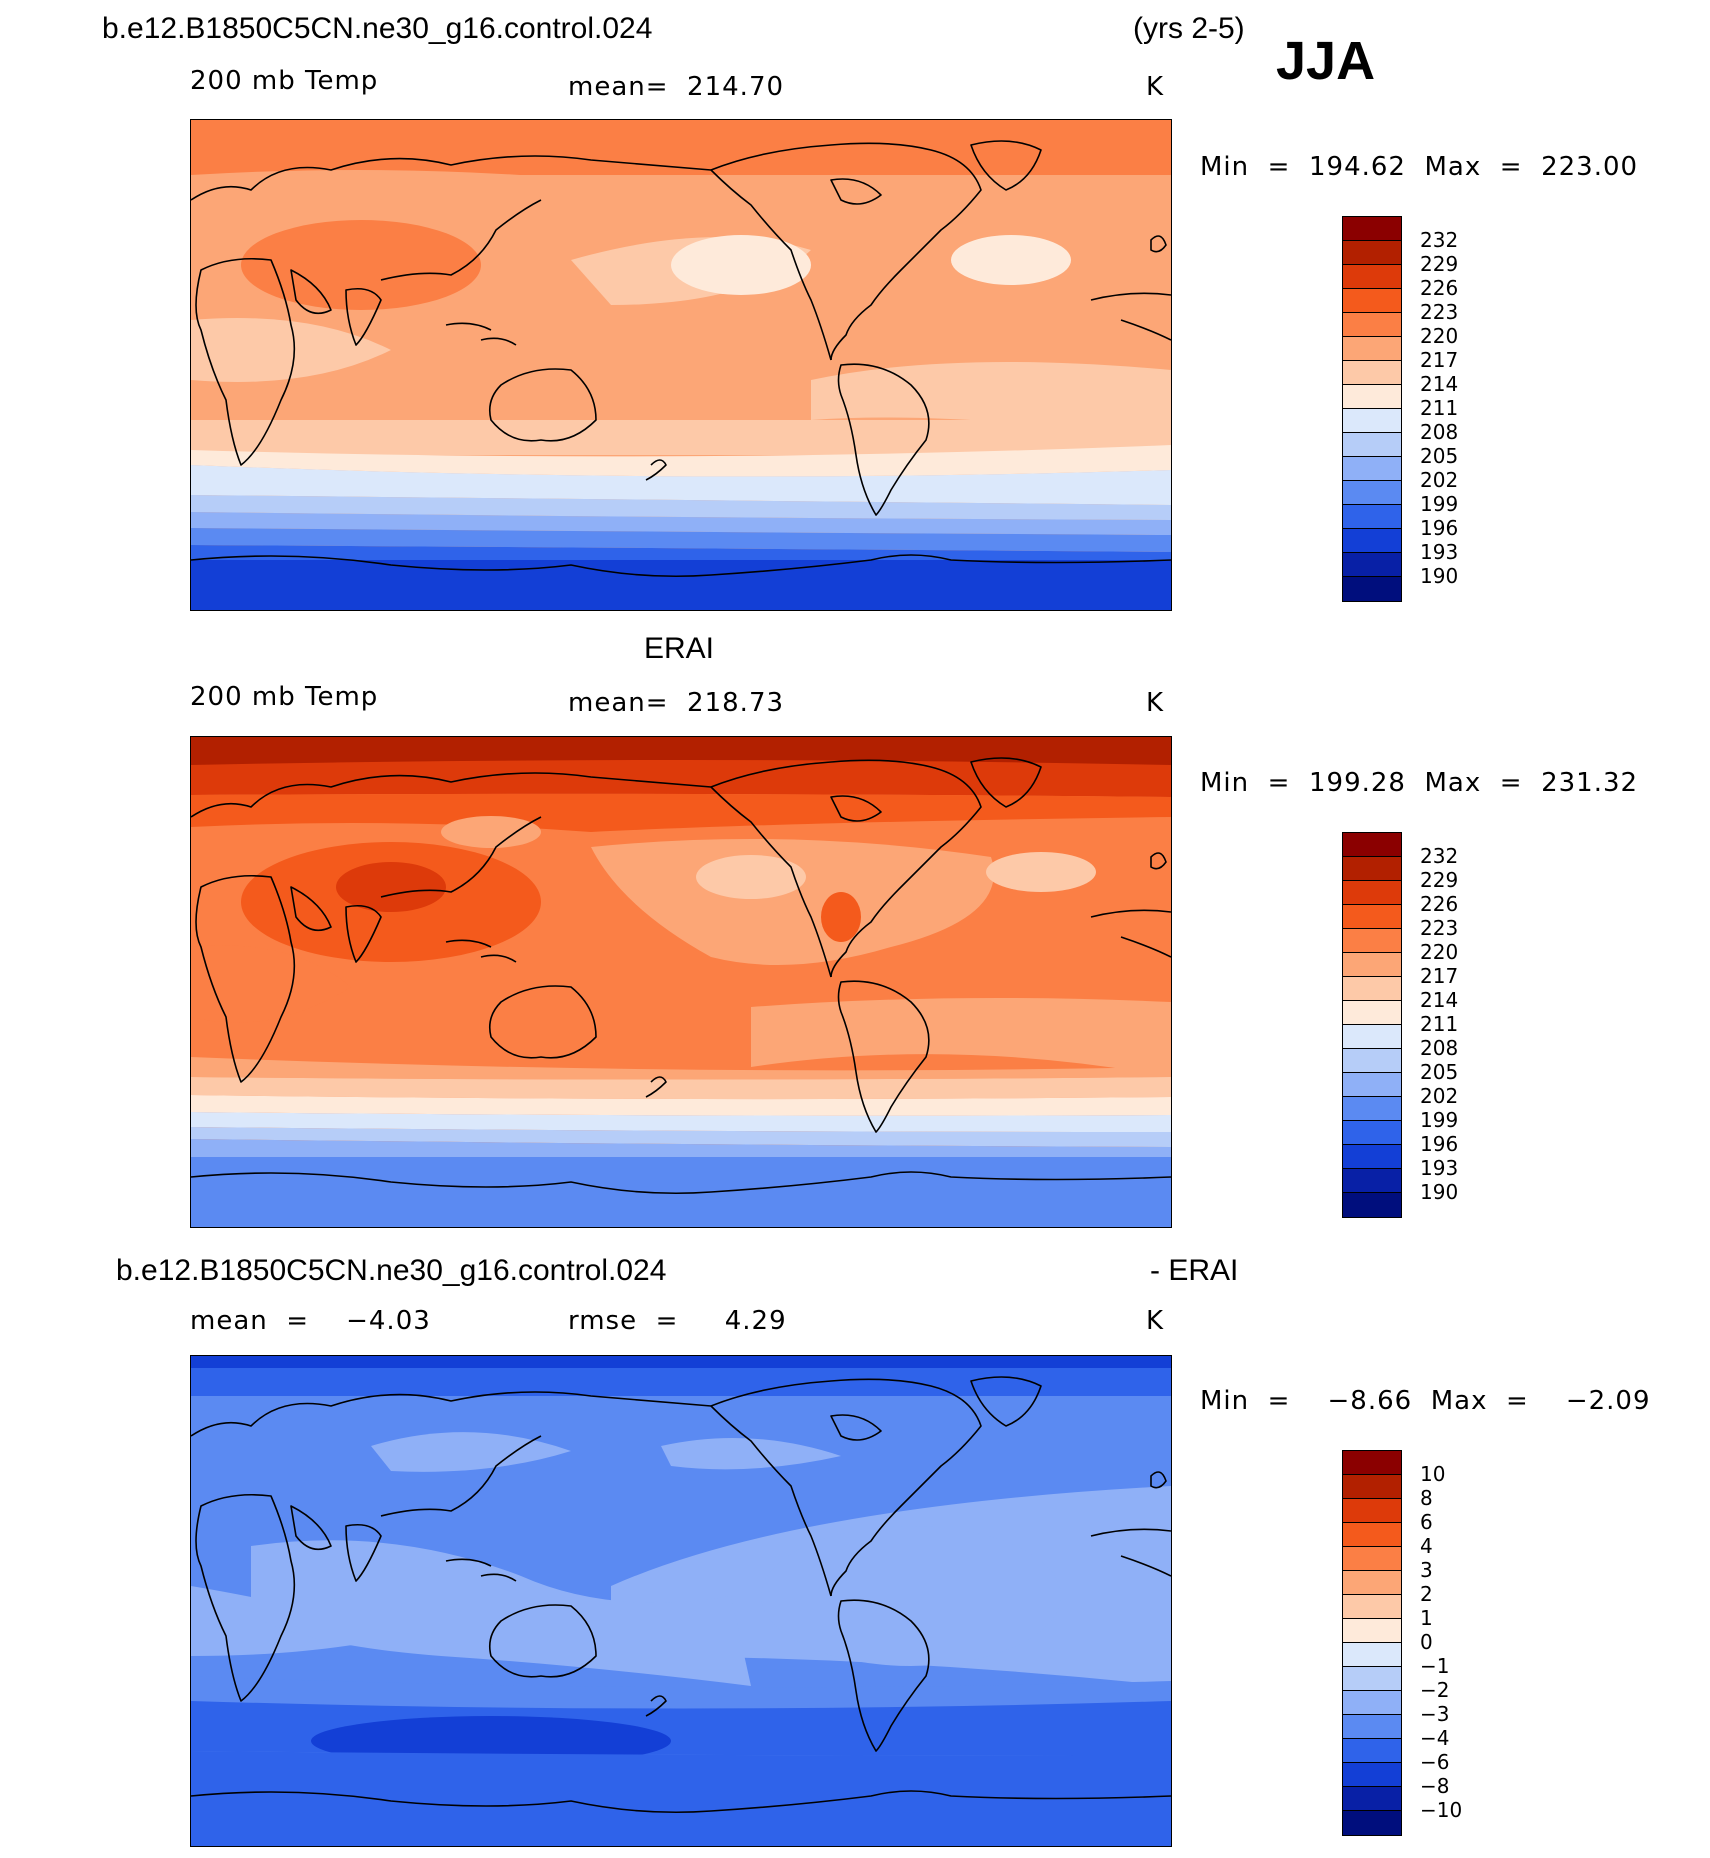 The image size is (1710, 1858). What do you see at coordinates (1439, 504) in the screenshot?
I see `panel1-tick: 199` at bounding box center [1439, 504].